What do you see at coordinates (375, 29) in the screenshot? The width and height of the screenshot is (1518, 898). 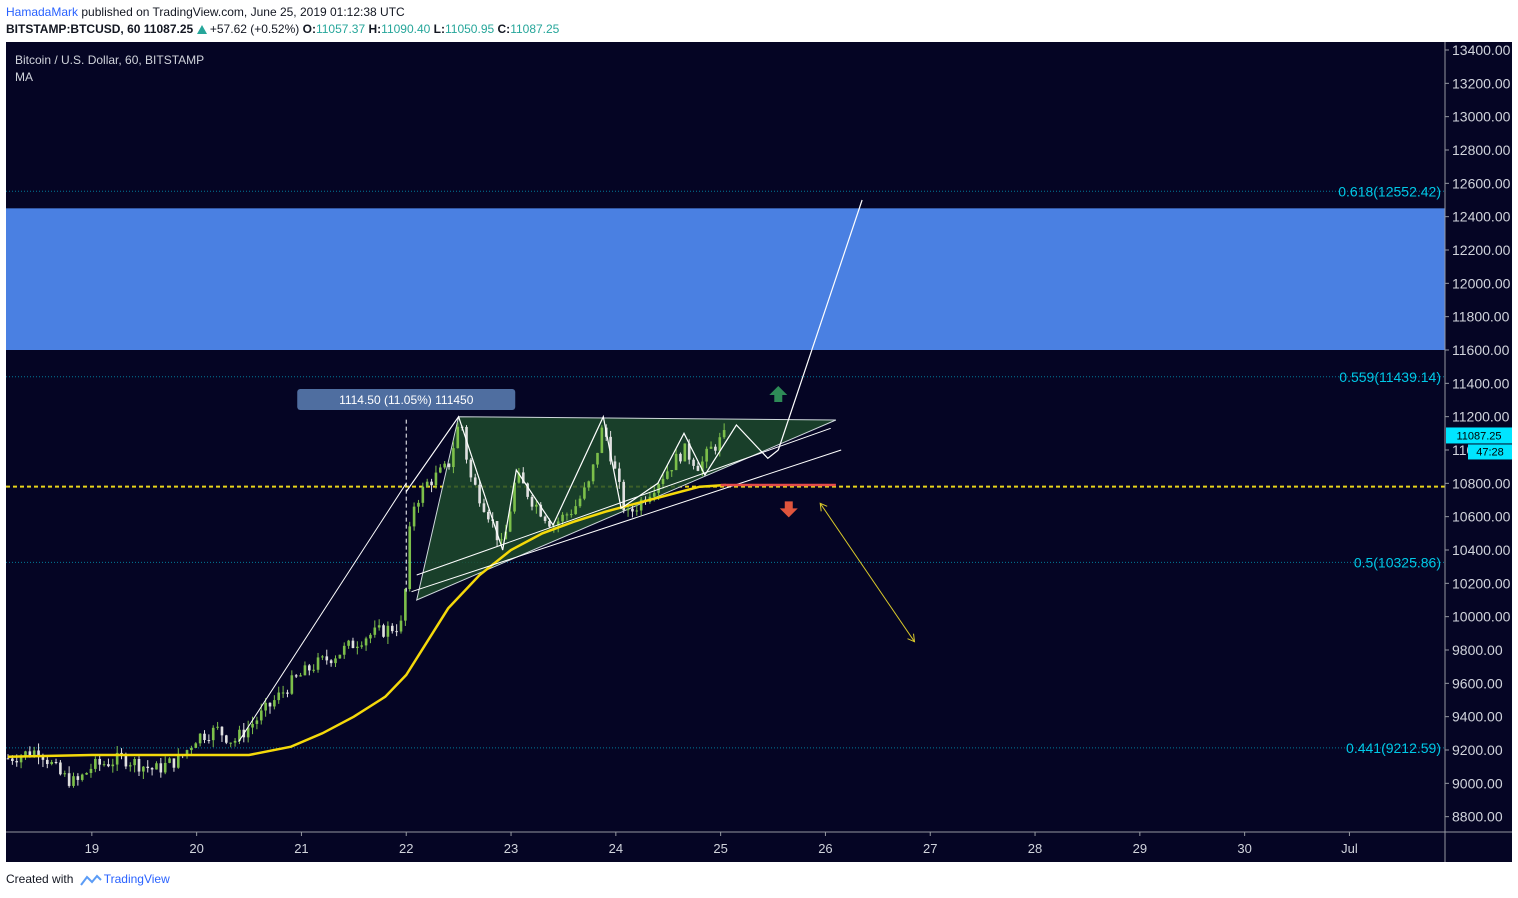 I see `high-label: H:` at bounding box center [375, 29].